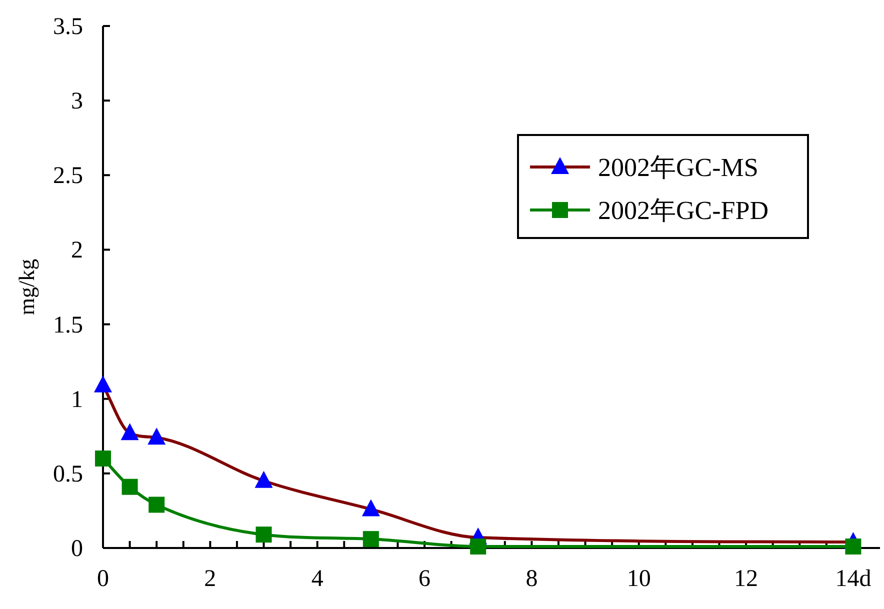 This screenshot has width=884, height=609. Describe the element at coordinates (77, 549) in the screenshot. I see `y-tick-label: 0` at that location.